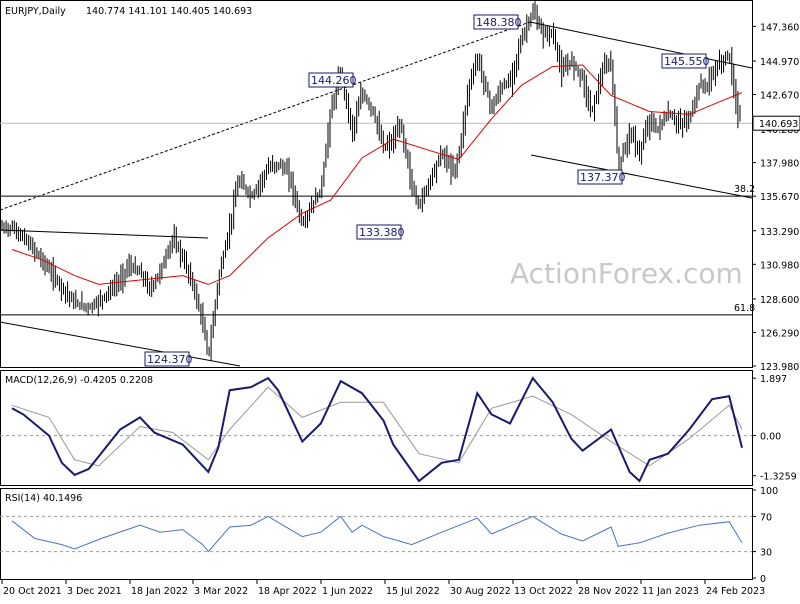 The height and width of the screenshot is (604, 800). Describe the element at coordinates (744, 189) in the screenshot. I see `fib-label-38-2: 38.2` at that location.